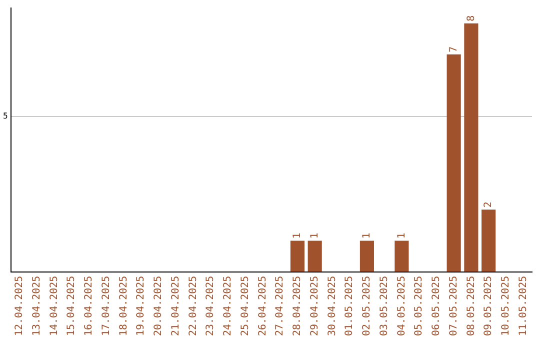 The height and width of the screenshot is (340, 540). Describe the element at coordinates (124, 306) in the screenshot. I see `x-tick-label: 18.04.2025` at that location.